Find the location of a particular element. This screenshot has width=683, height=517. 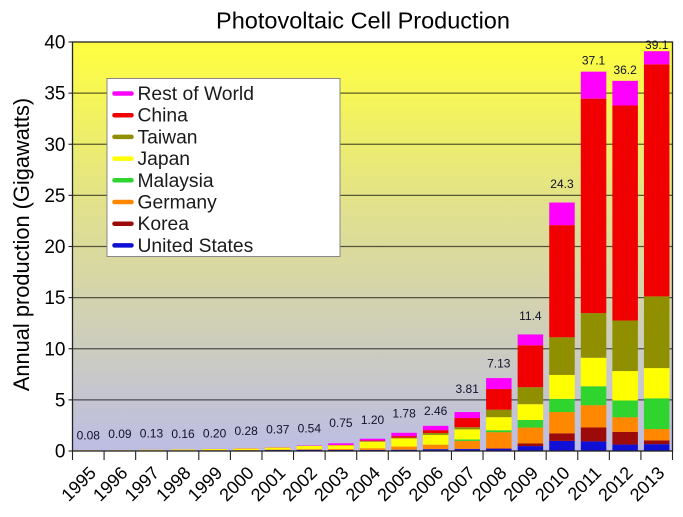

svg-text: 0.08 is located at coordinates (89, 435).